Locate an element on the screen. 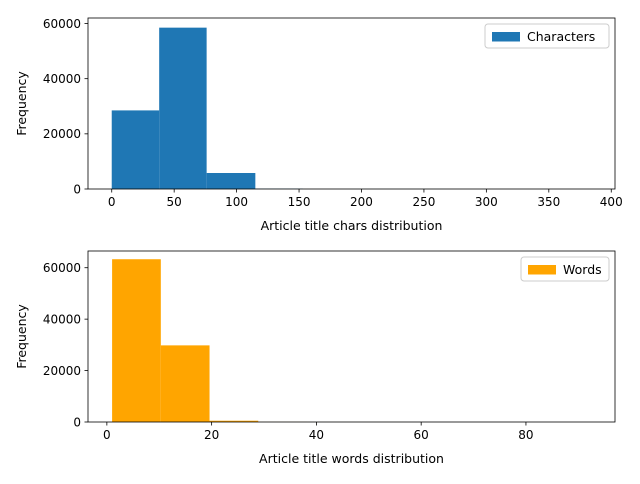 The width and height of the screenshot is (640, 484). x-tick-label: 200 is located at coordinates (361, 202).